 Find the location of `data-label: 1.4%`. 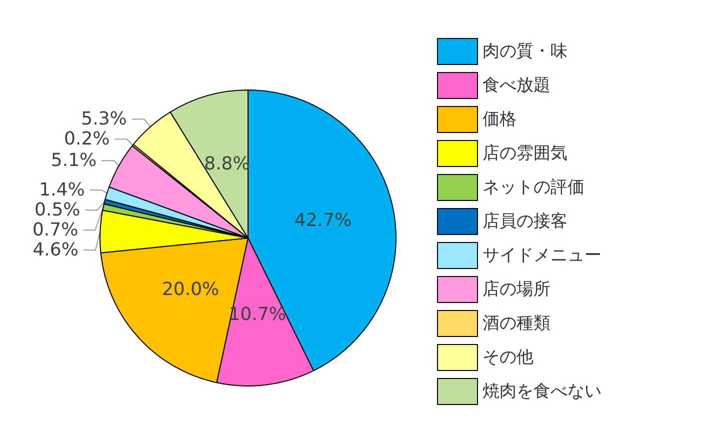

data-label: 1.4% is located at coordinates (62, 190).